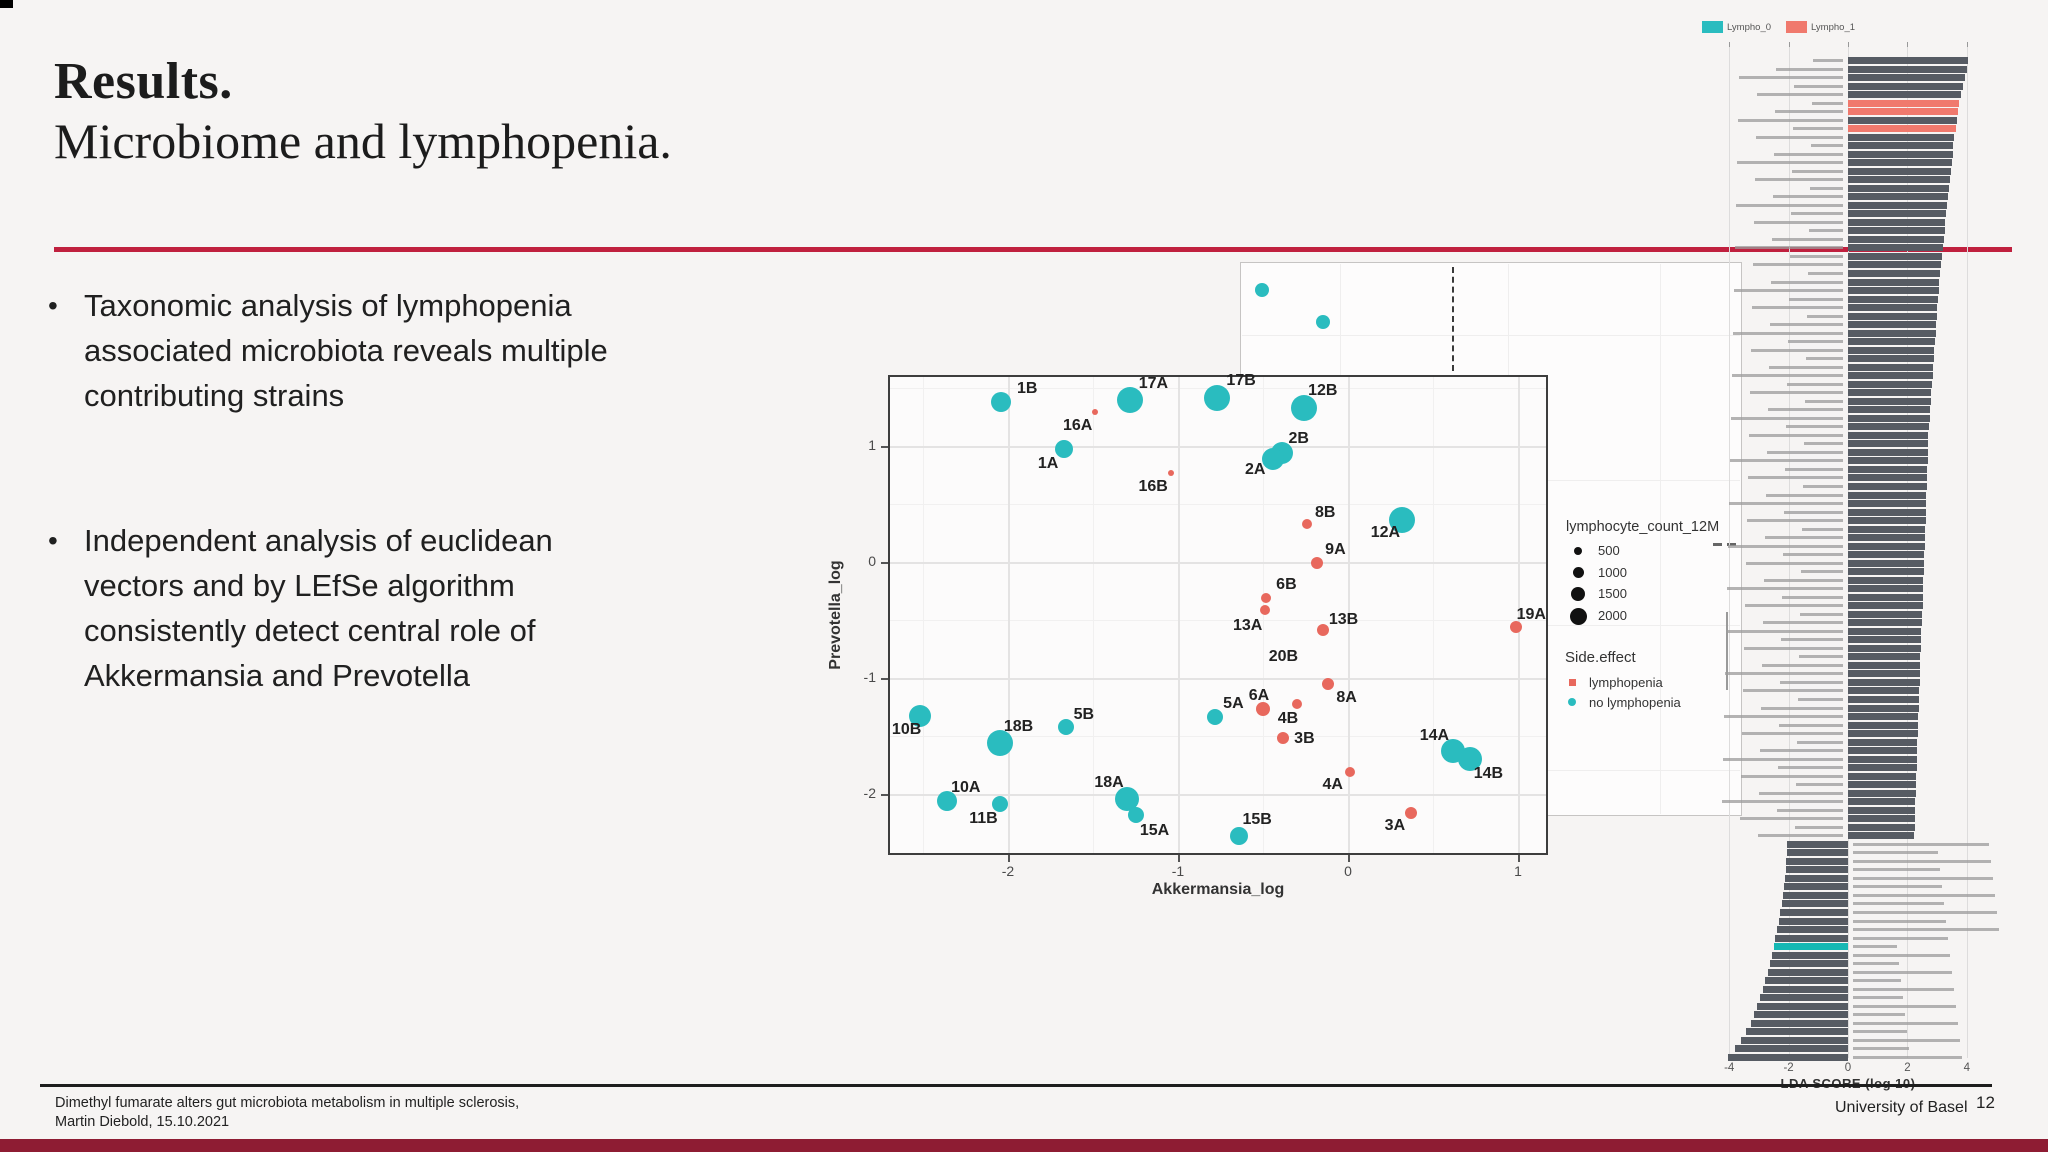 Image resolution: width=2048 pixels, height=1152 pixels. What do you see at coordinates (1788, 1068) in the screenshot?
I see `lefse-x-tick-label: -2` at bounding box center [1788, 1068].